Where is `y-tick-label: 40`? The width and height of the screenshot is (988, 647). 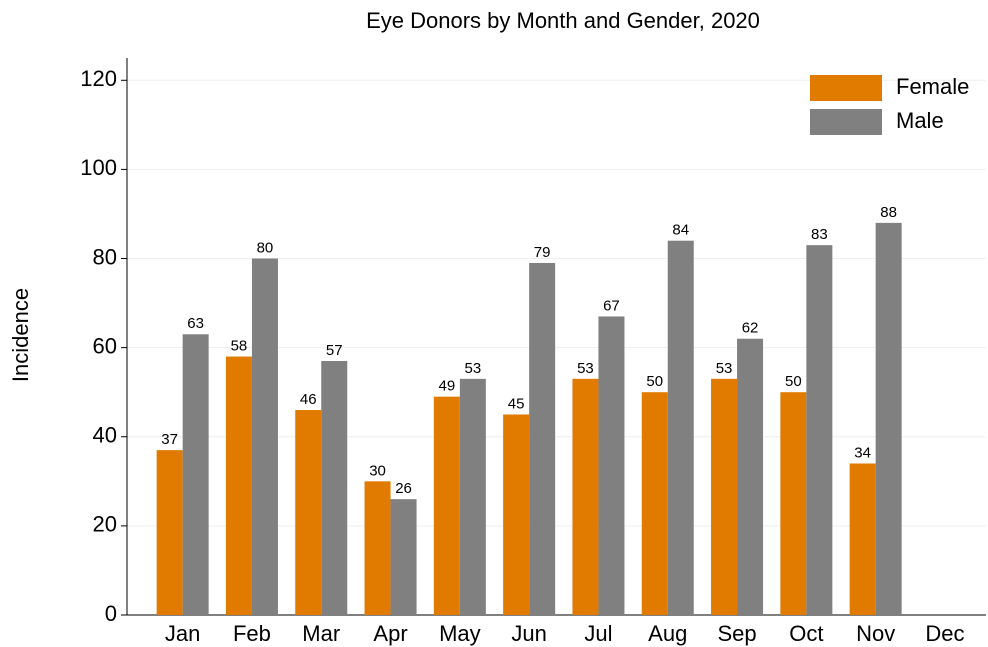
y-tick-label: 40 is located at coordinates (105, 435).